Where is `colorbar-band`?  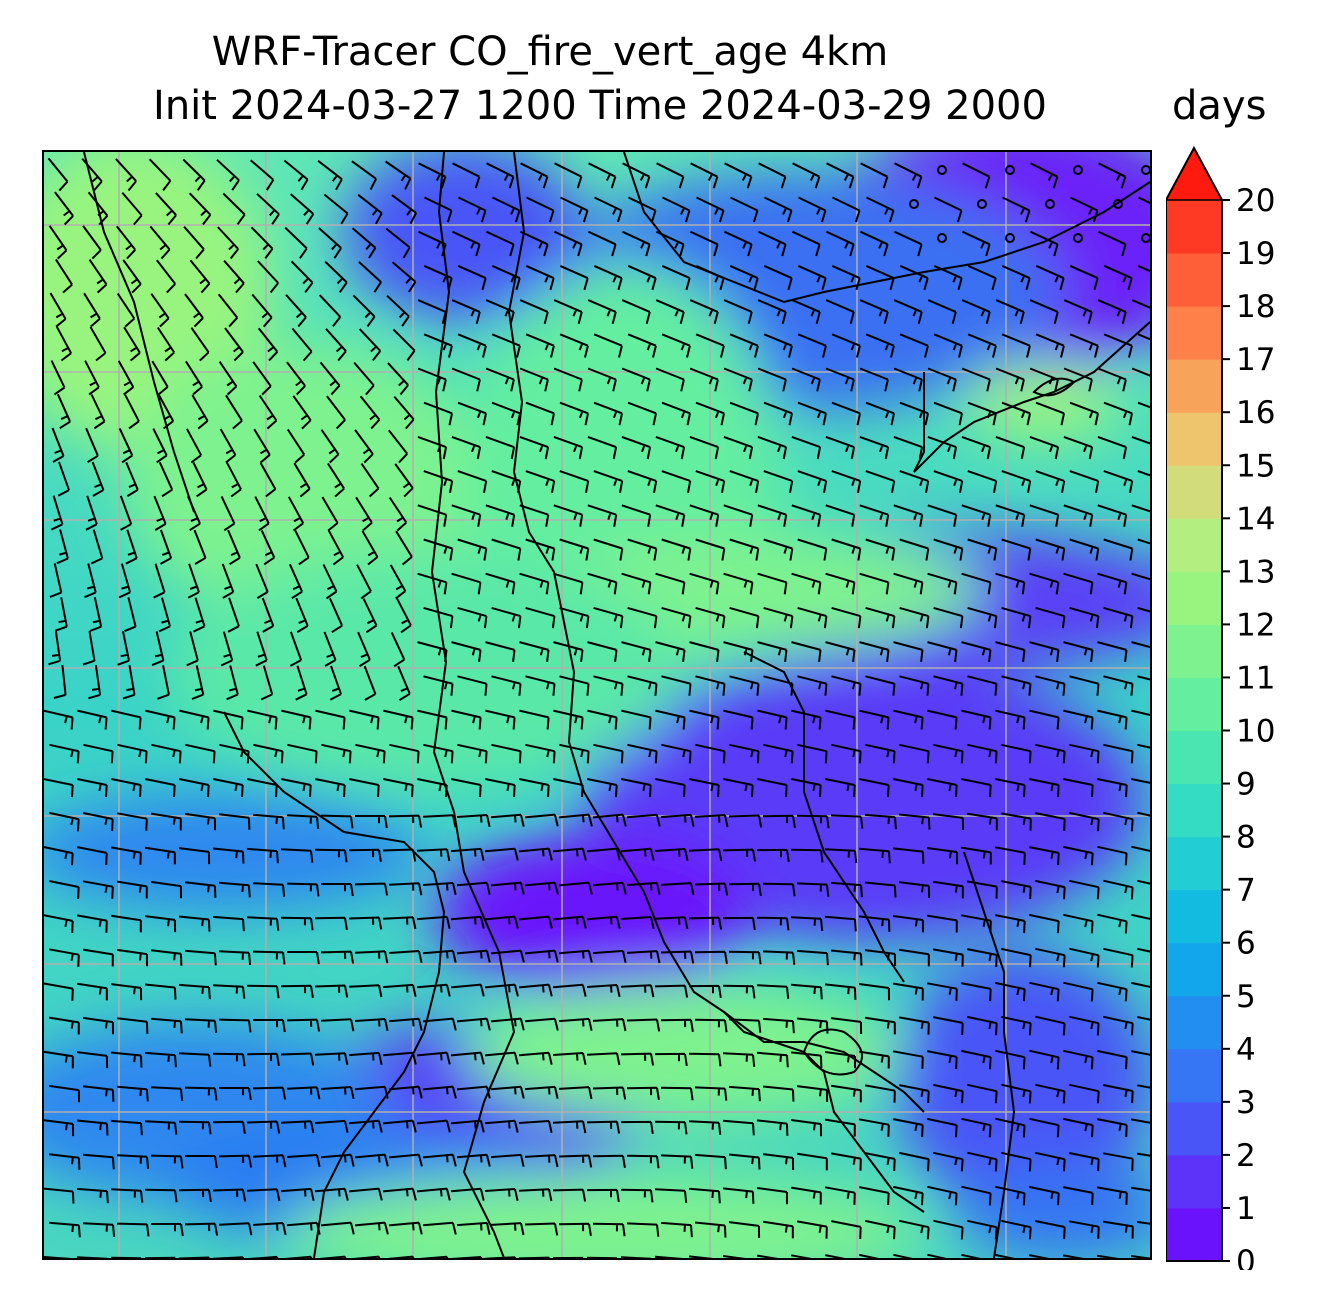
colorbar-band is located at coordinates (1194, 969).